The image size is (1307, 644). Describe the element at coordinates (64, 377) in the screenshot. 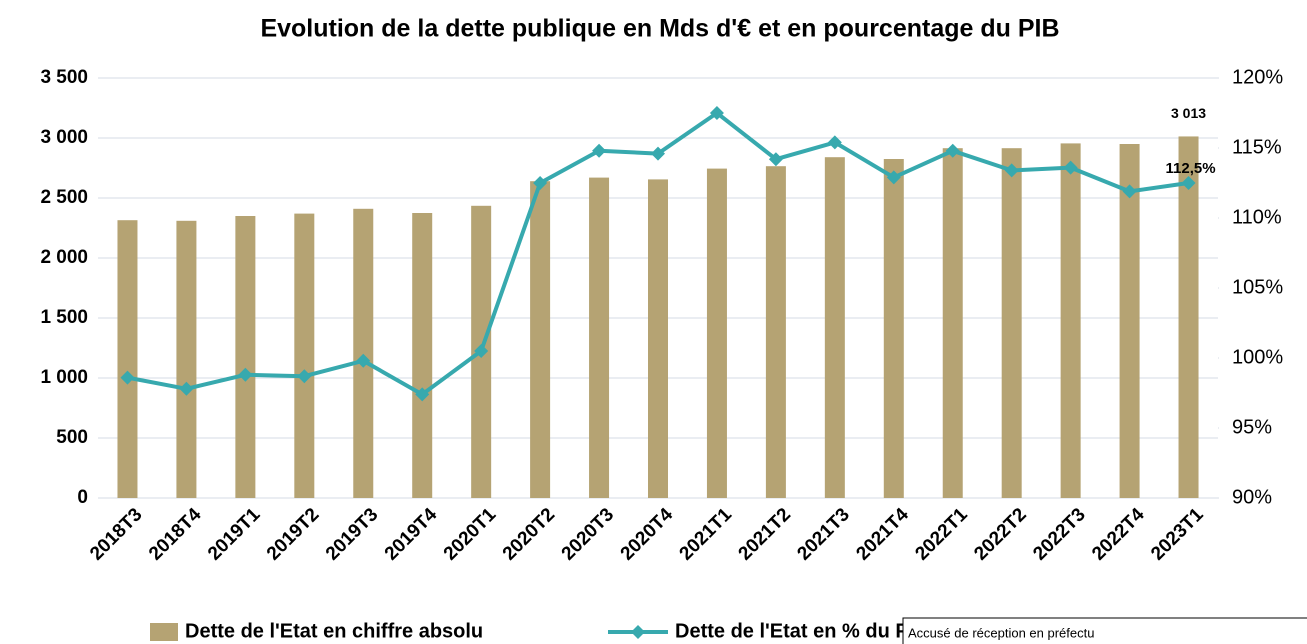

I see `y-tick-label: 1 000` at that location.